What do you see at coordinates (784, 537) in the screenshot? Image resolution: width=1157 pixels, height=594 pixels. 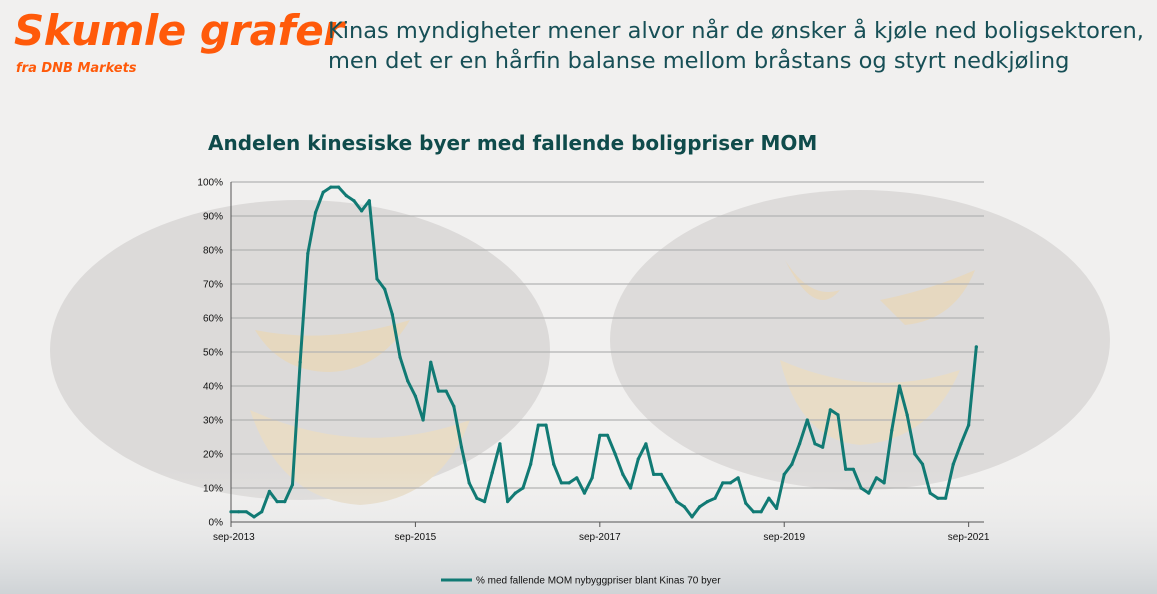 I see `x-tick-label: sep-2019` at bounding box center [784, 537].